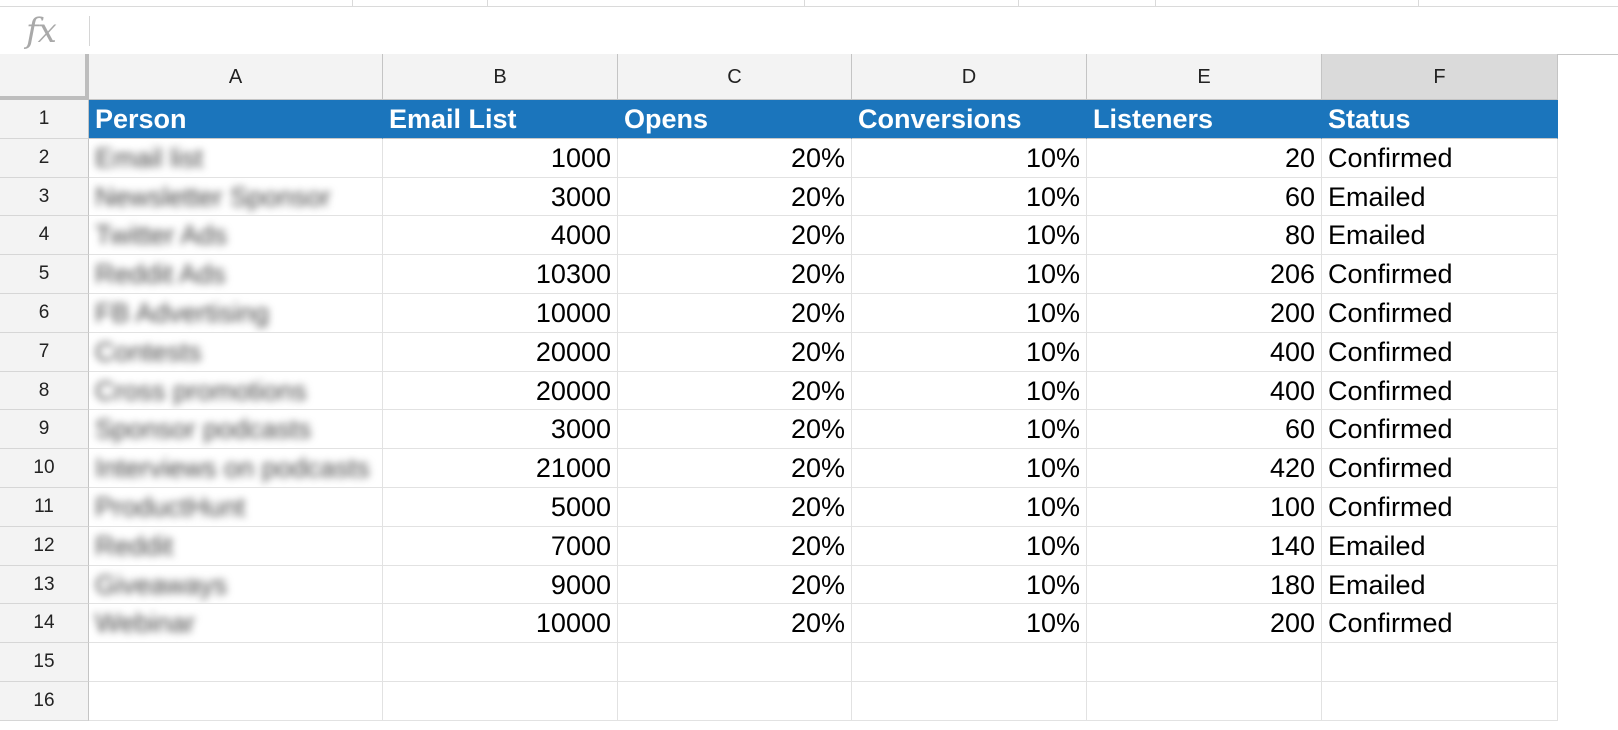 This screenshot has width=1618, height=730. What do you see at coordinates (44, 430) in the screenshot?
I see `row-header-9: 9` at bounding box center [44, 430].